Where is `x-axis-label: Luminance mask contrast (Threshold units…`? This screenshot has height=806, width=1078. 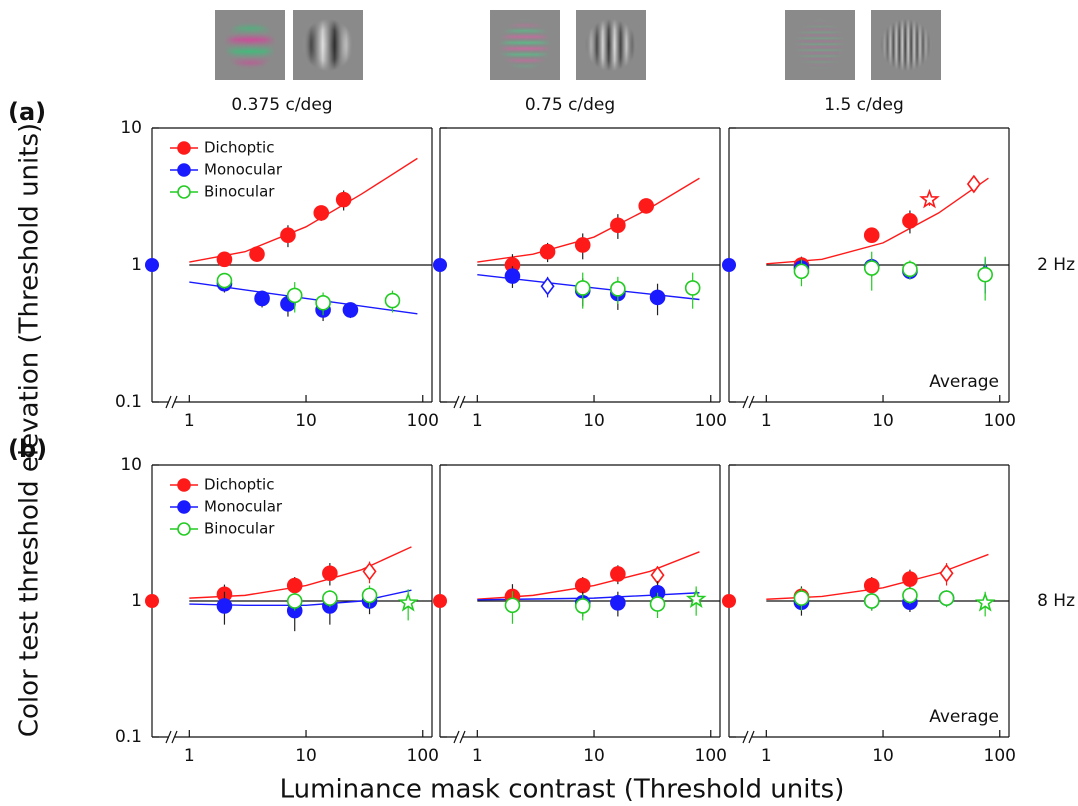 x-axis-label: Luminance mask contrast (Threshold units… is located at coordinates (562, 790).